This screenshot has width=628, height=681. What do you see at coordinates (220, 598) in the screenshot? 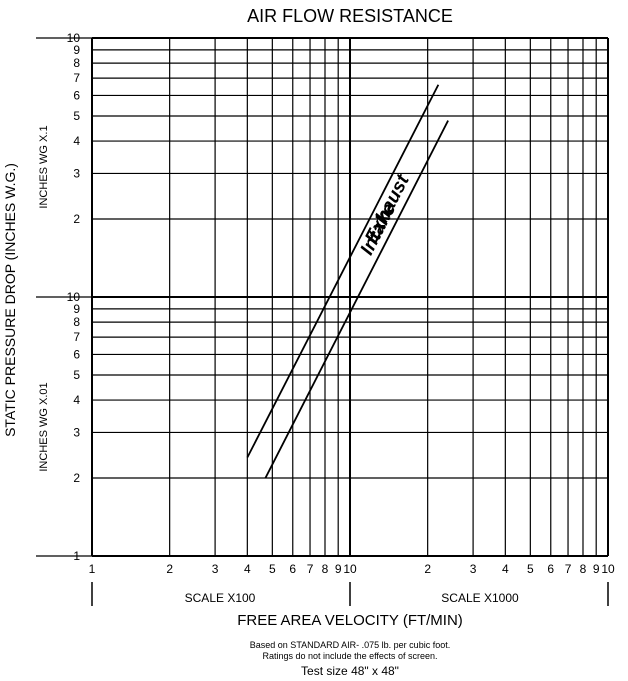
I see `x-scale-label-100: SCALE X100` at bounding box center [220, 598].